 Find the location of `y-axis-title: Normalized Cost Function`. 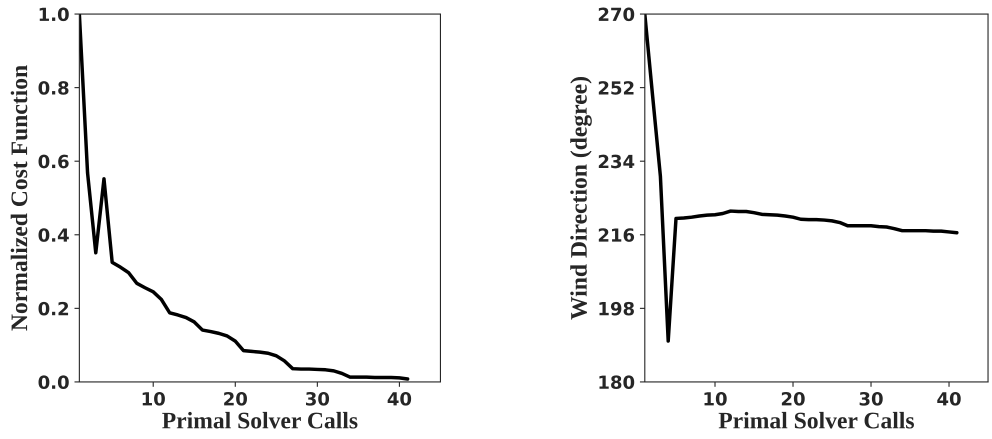

y-axis-title: Normalized Cost Function is located at coordinates (19, 198).